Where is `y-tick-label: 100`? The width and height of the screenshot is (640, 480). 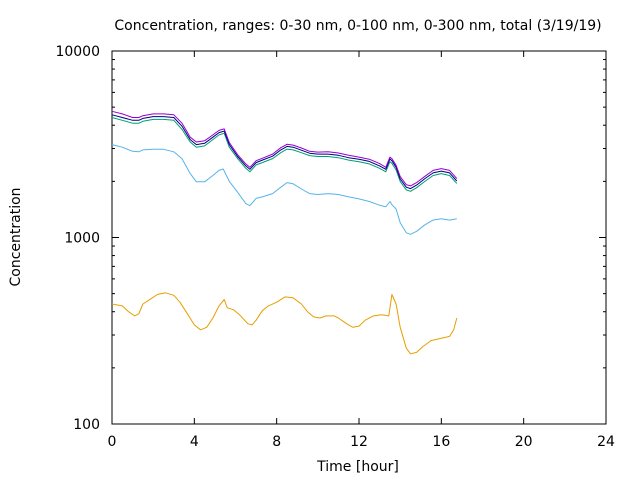
y-tick-label: 100 is located at coordinates (86, 425).